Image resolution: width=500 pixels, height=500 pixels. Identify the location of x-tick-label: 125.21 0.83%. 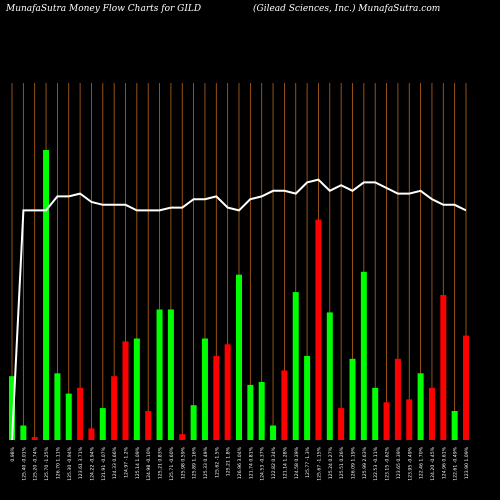
(161, 462).